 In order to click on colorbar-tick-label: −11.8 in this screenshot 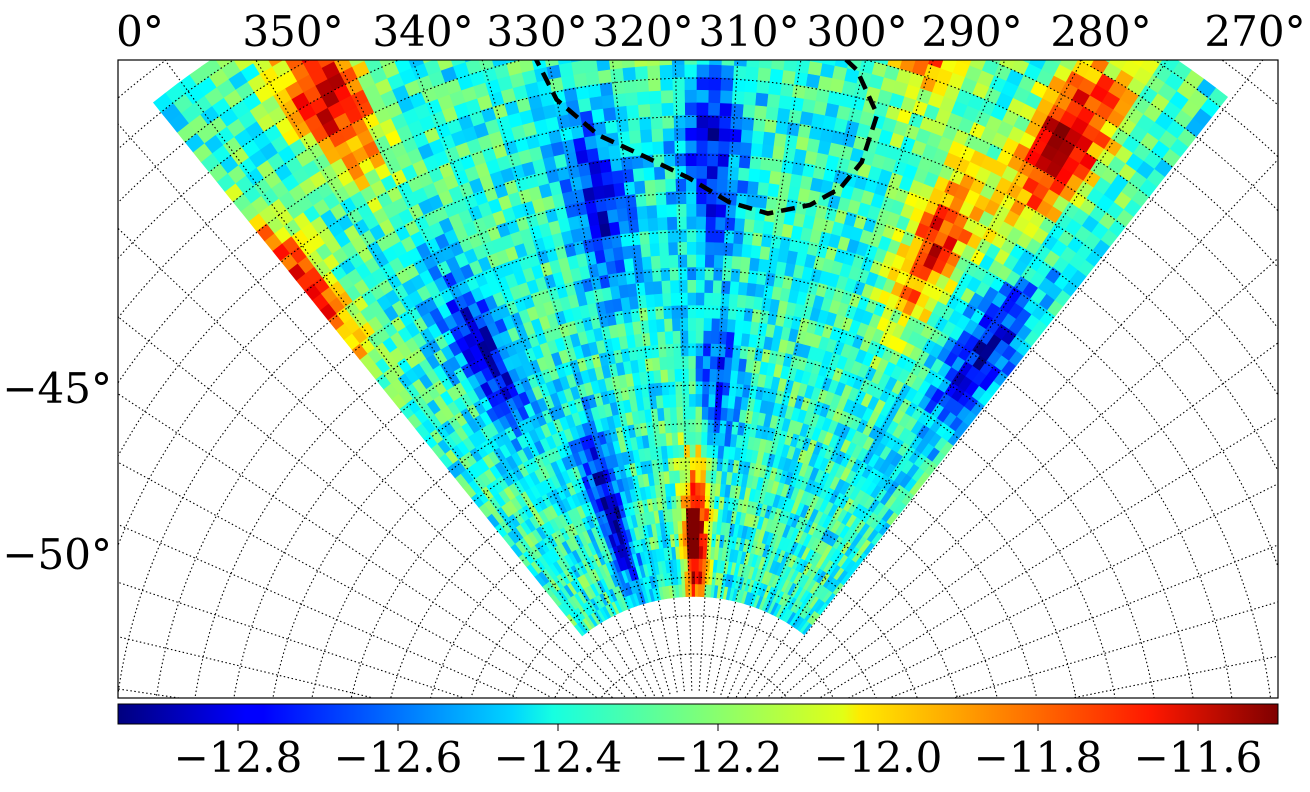, I will do `click(1038, 757)`.